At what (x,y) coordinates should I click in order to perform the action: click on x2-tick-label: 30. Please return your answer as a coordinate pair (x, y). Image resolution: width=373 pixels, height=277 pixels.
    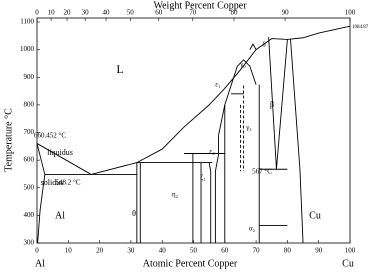
    Looking at the image, I should click on (86, 13).